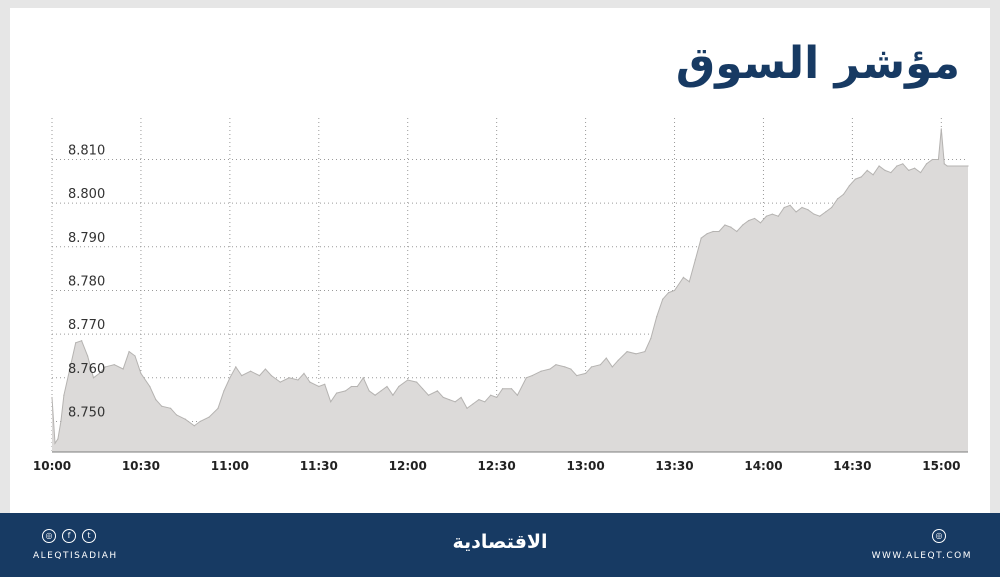  Describe the element at coordinates (86, 412) in the screenshot. I see `y-tick-label: 8.750` at that location.